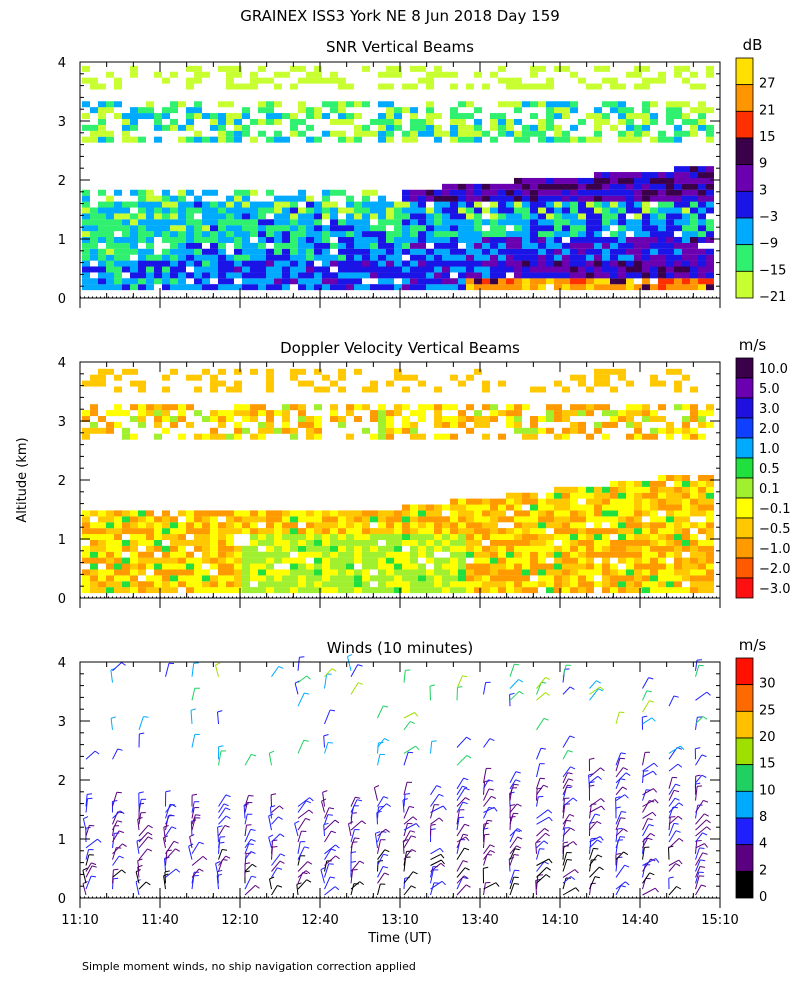 The height and width of the screenshot is (1000, 800). I want to click on x-axis-label: Time (UT), so click(399, 938).